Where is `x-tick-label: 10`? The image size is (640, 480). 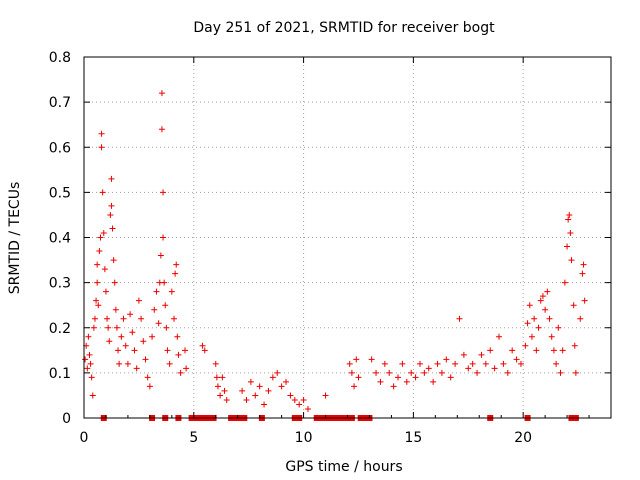
x-tick-label: 10 is located at coordinates (304, 438).